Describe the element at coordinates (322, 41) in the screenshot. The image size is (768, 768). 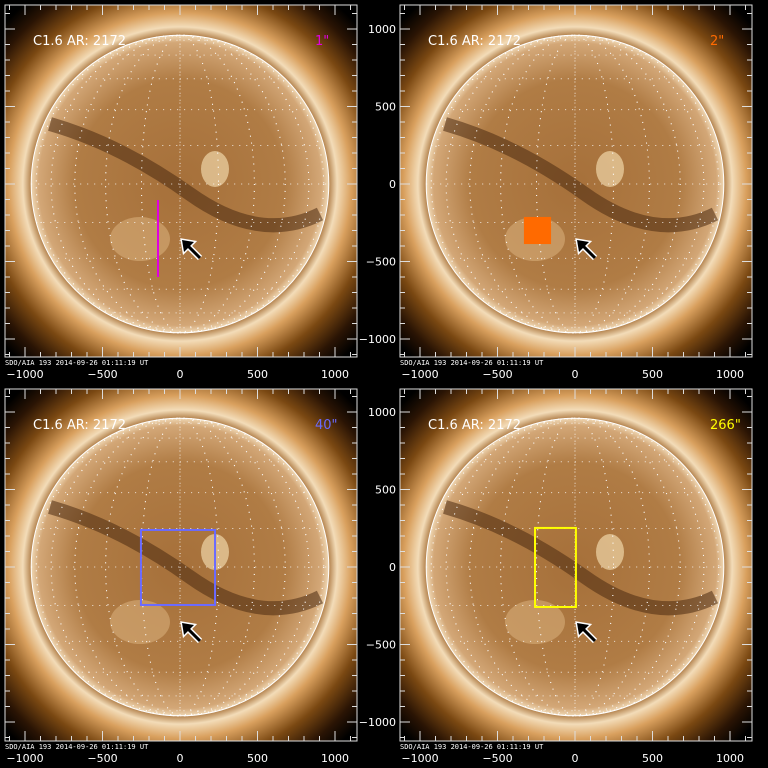
I see `panel-tag: 1"` at that location.